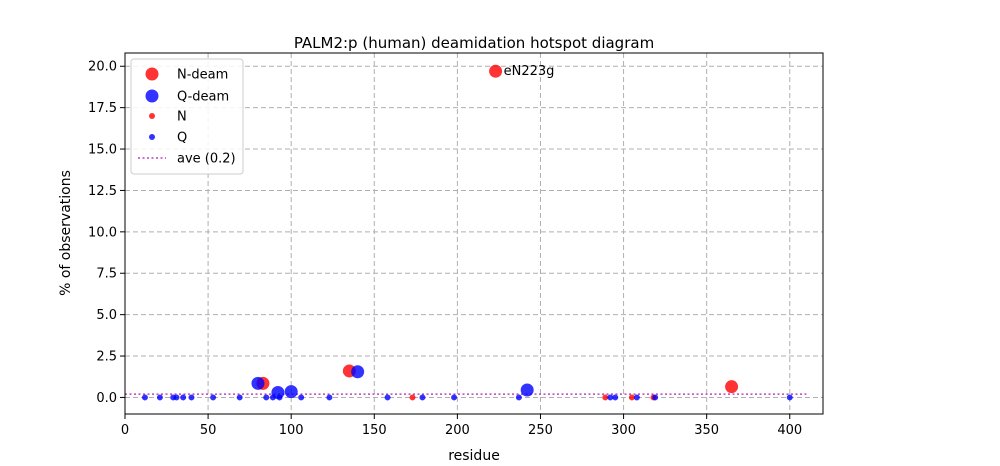 The height and width of the screenshot is (466, 1000). I want to click on x-axis-ticks: 0 50 100 150 200 250 300 350 400, so click(461, 426).